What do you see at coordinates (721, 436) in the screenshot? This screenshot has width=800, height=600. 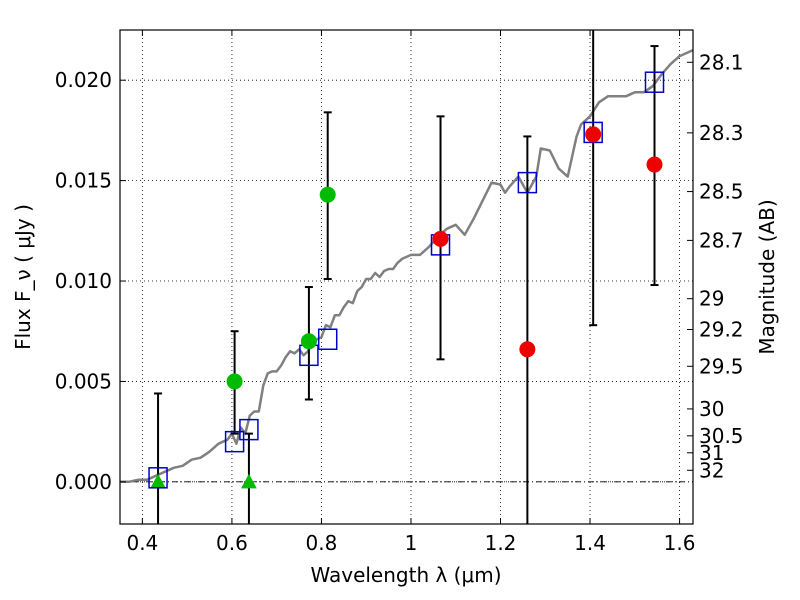 I see `y2-tick-label: 30.5` at bounding box center [721, 436].